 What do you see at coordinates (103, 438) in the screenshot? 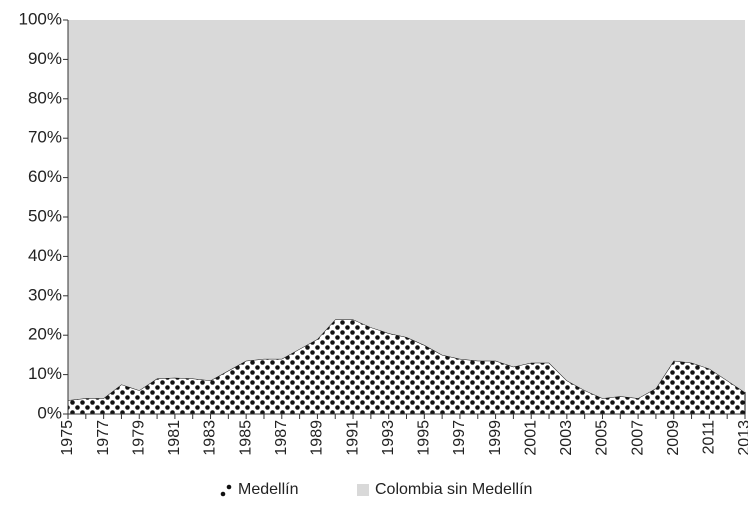
I see `x-tick-label: 1977` at bounding box center [103, 438].